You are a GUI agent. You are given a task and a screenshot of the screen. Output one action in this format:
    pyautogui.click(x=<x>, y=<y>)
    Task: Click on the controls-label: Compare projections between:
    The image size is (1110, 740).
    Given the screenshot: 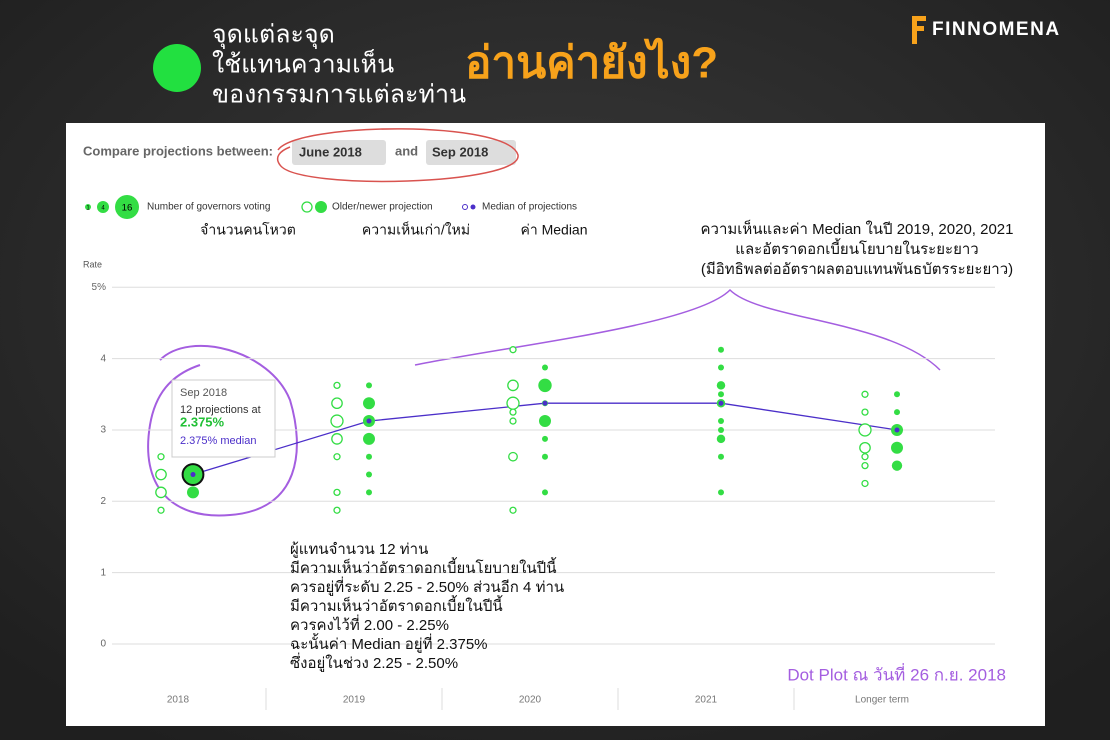 What is the action you would take?
    pyautogui.click(x=178, y=150)
    